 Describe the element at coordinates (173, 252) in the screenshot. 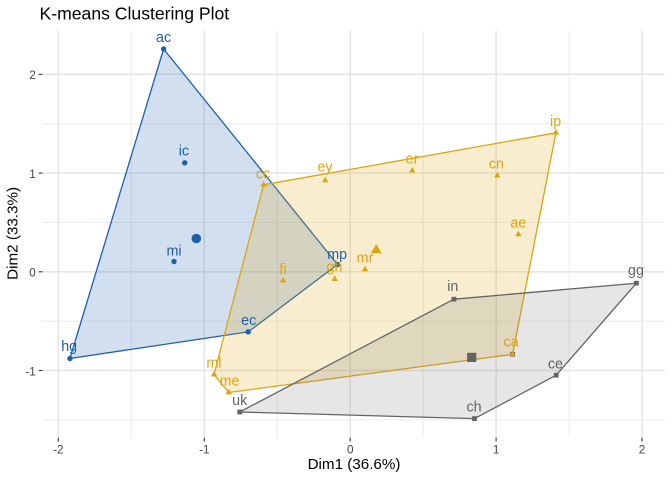

I see `svg-text: mi` at that location.